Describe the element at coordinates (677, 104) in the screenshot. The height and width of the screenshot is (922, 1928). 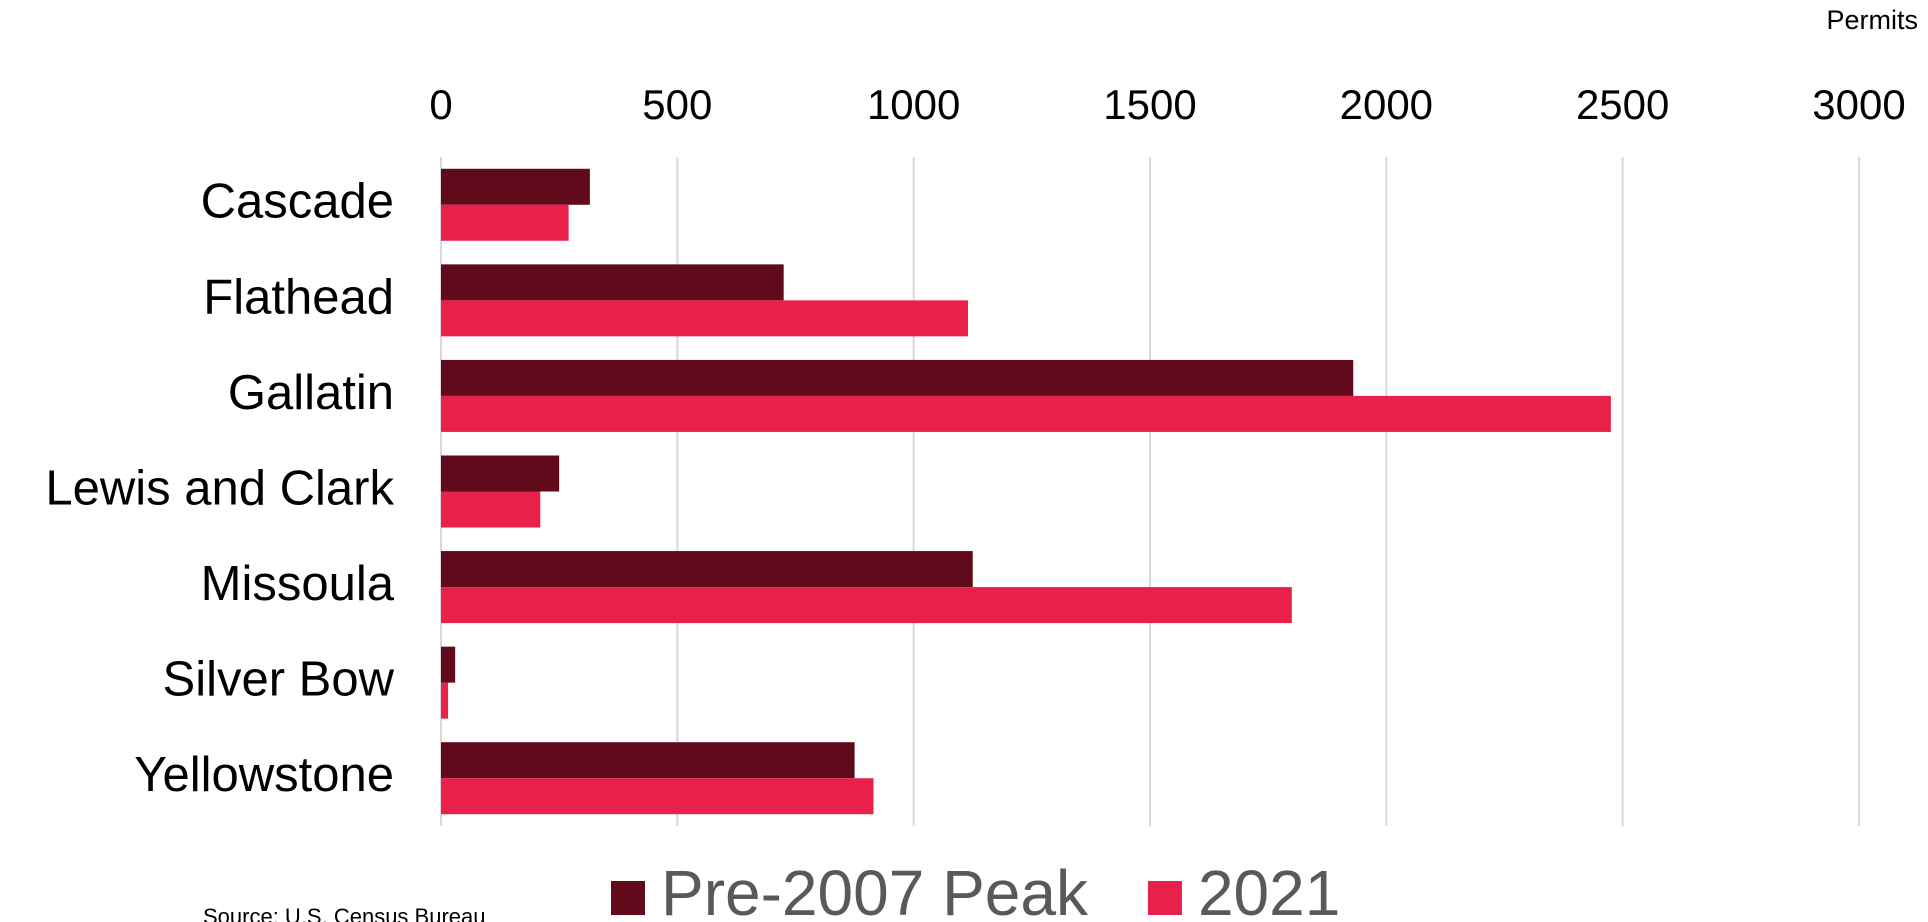
I see `x-tick-label: 500` at that location.